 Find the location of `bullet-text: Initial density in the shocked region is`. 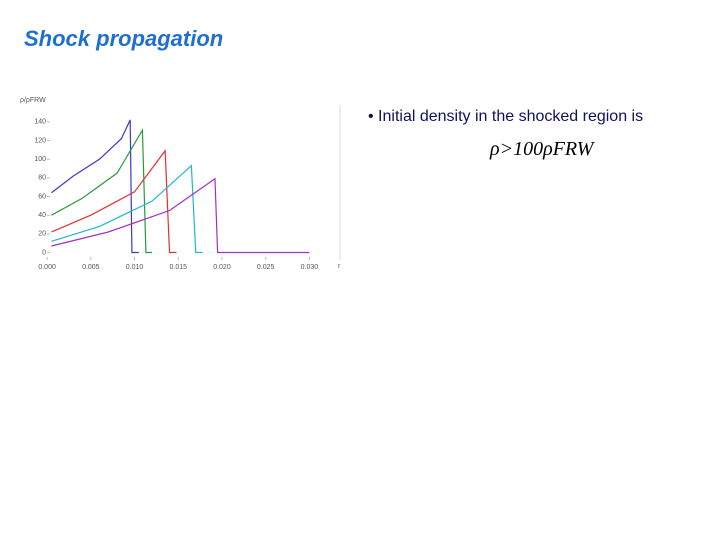

bullet-text: Initial density in the shocked region is is located at coordinates (511, 116).